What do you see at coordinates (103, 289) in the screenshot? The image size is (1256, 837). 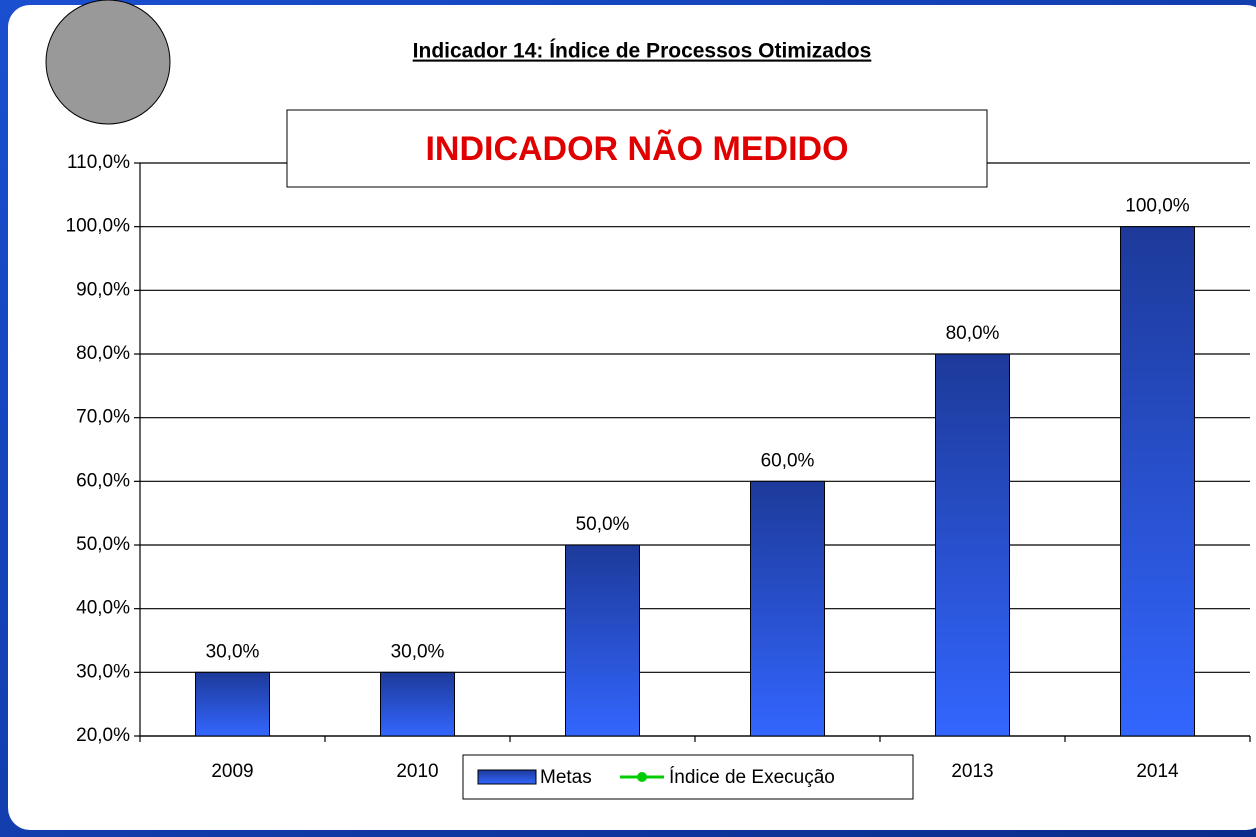 I see `y-tick-label: 90,0%` at bounding box center [103, 289].